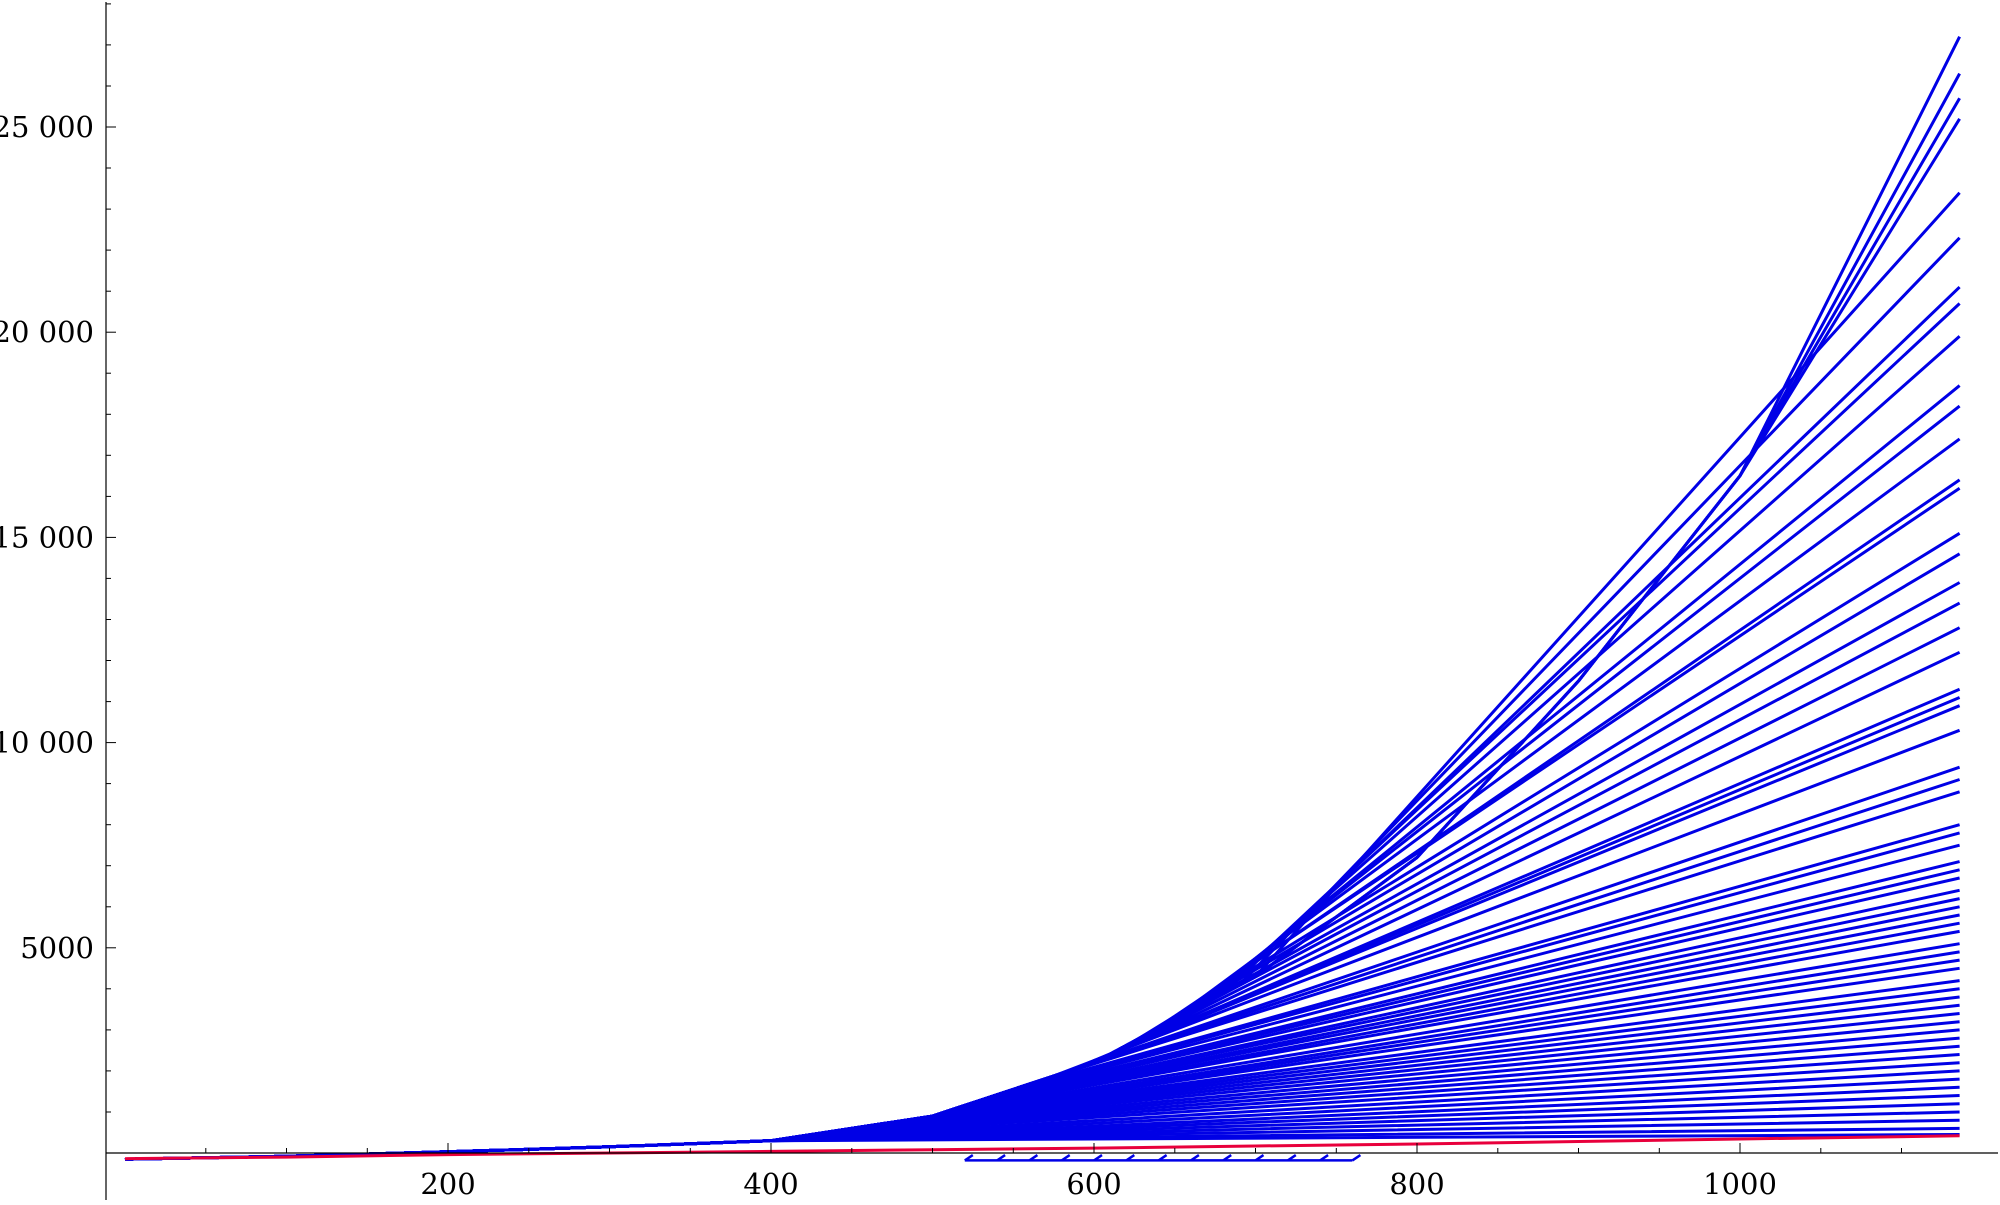 Image resolution: width=2000 pixels, height=1205 pixels. I want to click on y-tick-label: 10 000, so click(47, 743).